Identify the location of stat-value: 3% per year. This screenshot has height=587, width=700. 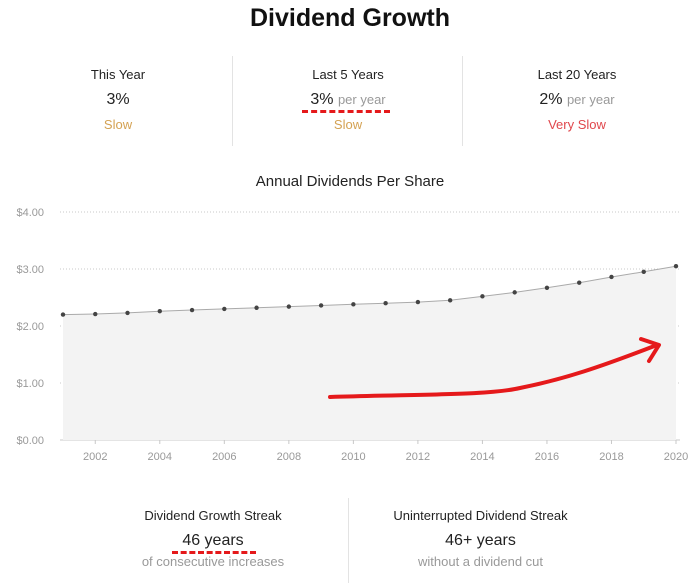
(348, 100).